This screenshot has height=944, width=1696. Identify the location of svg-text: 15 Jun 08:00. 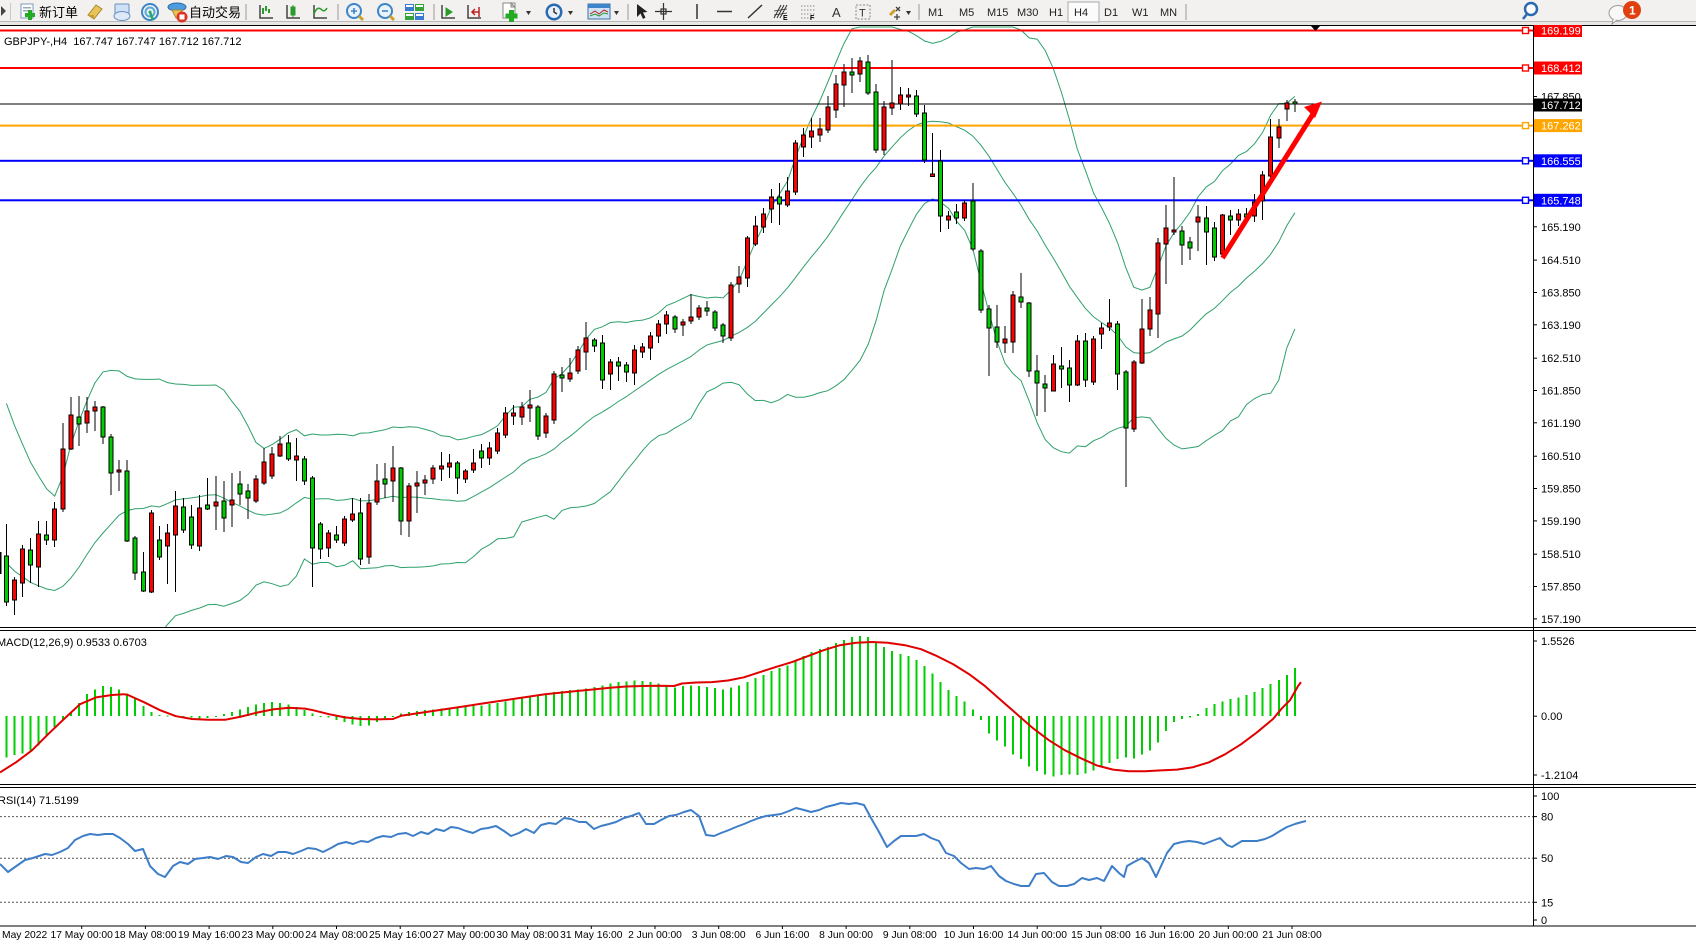
(1101, 935).